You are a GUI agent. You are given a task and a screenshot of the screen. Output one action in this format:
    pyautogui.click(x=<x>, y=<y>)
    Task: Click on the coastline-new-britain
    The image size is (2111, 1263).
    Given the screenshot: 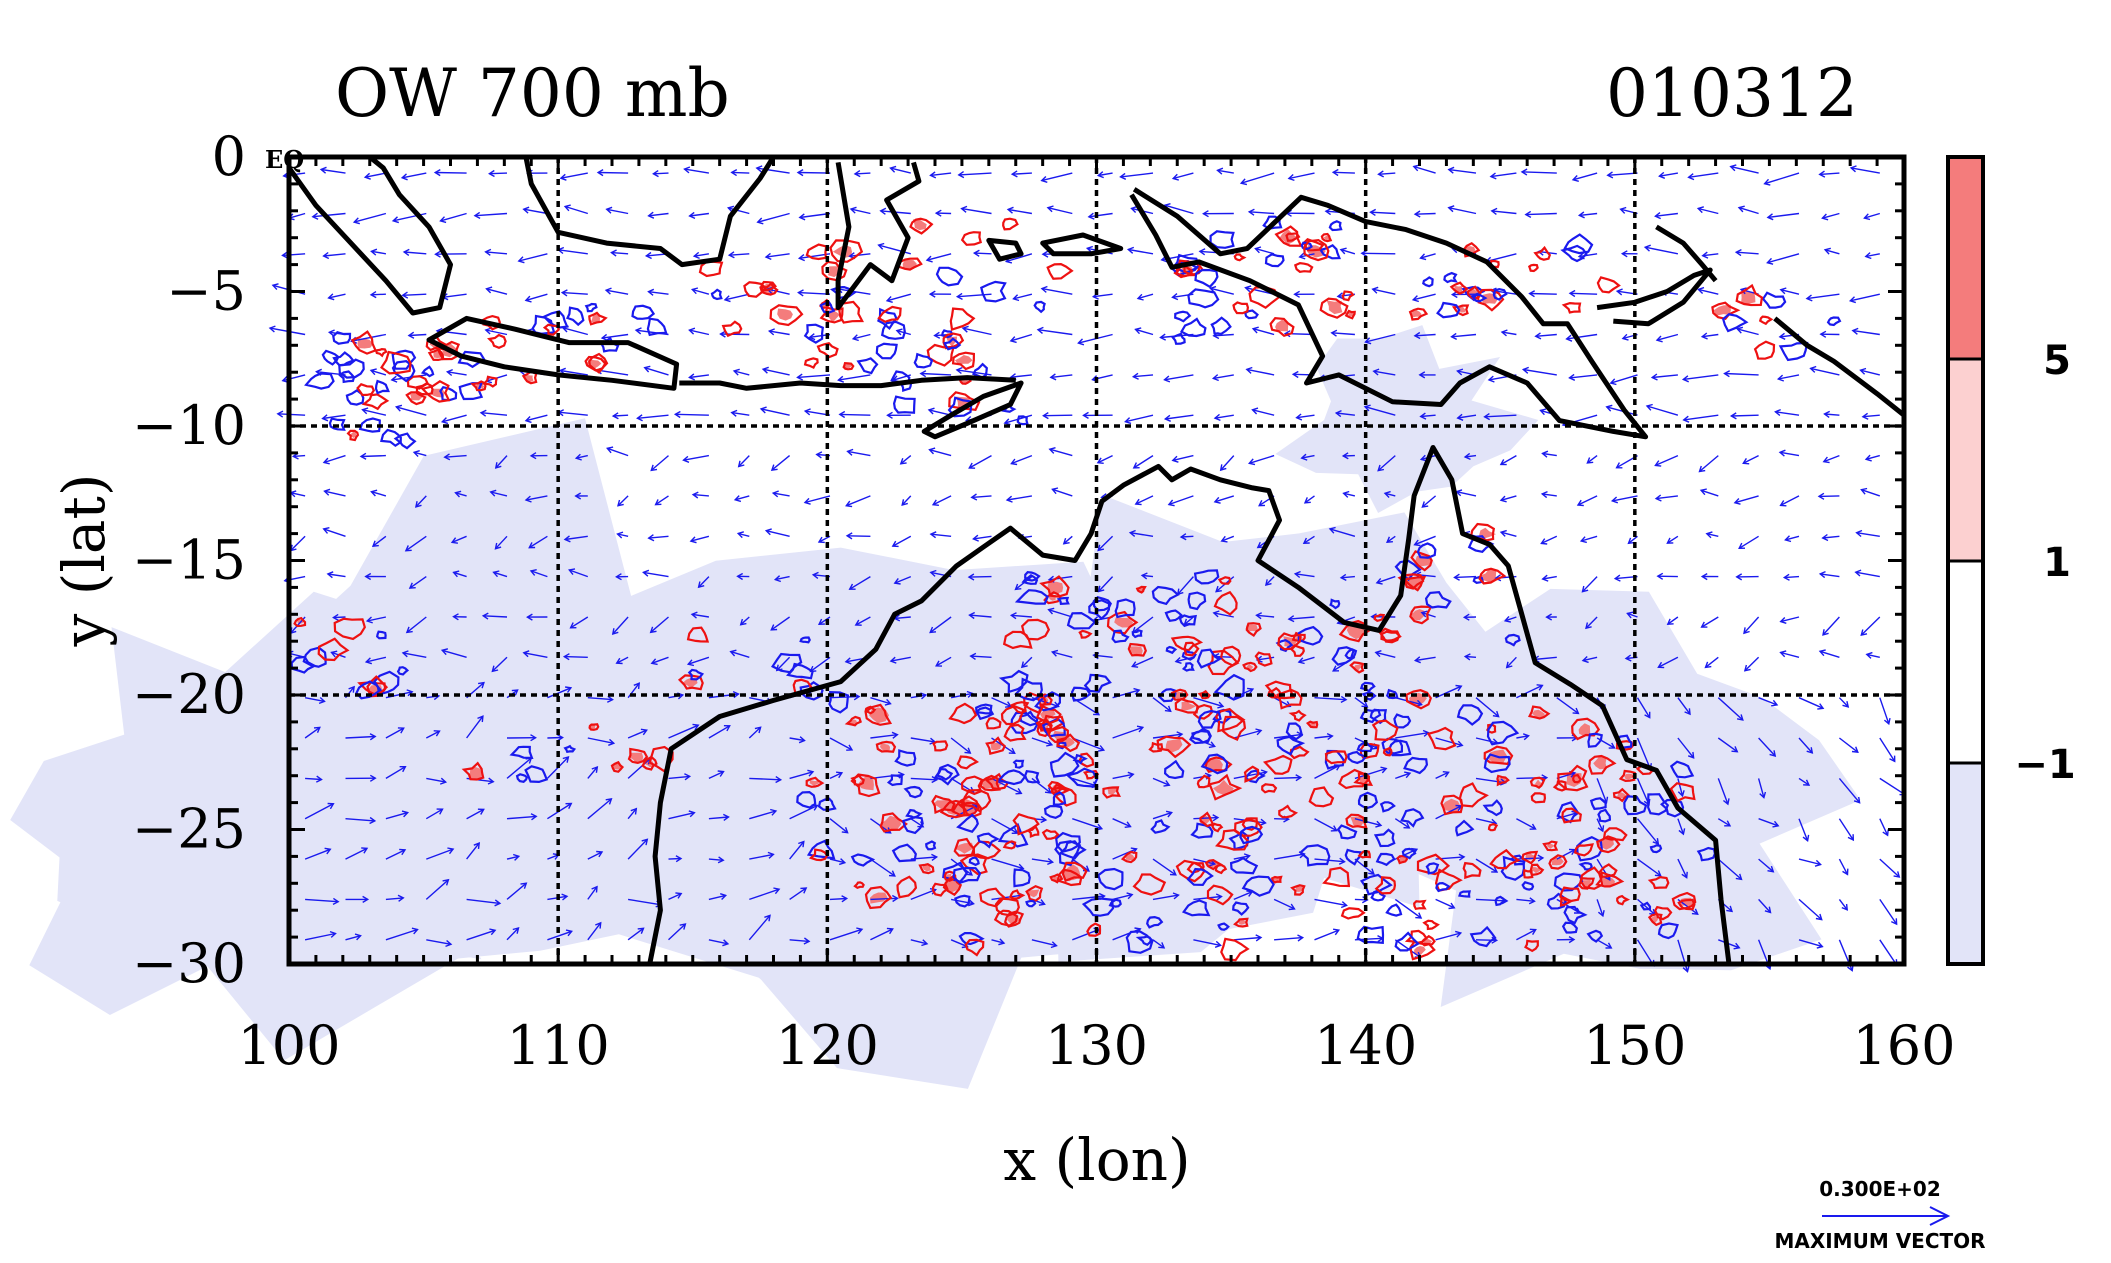 What is the action you would take?
    pyautogui.click(x=1654, y=297)
    